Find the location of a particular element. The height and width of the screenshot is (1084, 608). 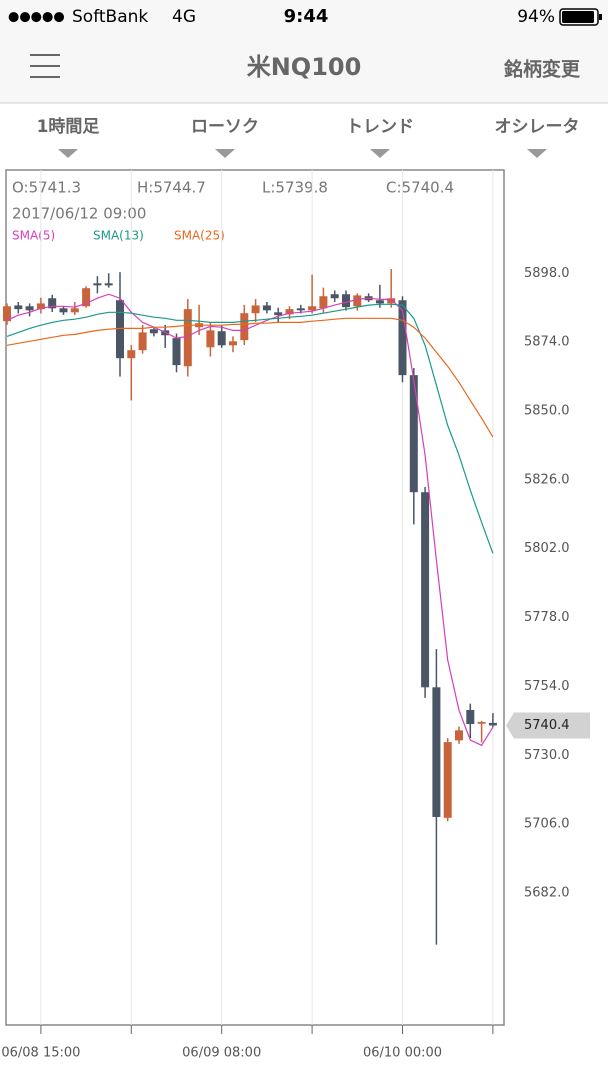

header-bg is located at coordinates (304, 51).